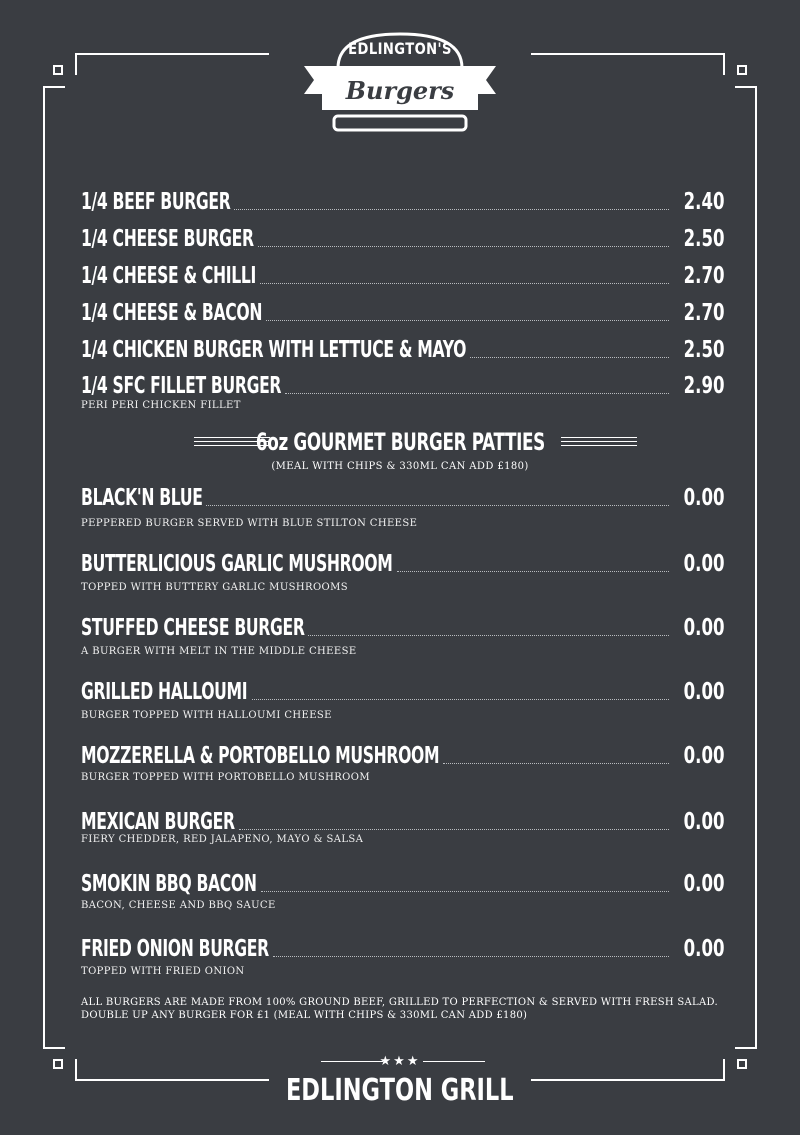  I want to click on item-name: FRIED ONION BURGER, so click(175, 949).